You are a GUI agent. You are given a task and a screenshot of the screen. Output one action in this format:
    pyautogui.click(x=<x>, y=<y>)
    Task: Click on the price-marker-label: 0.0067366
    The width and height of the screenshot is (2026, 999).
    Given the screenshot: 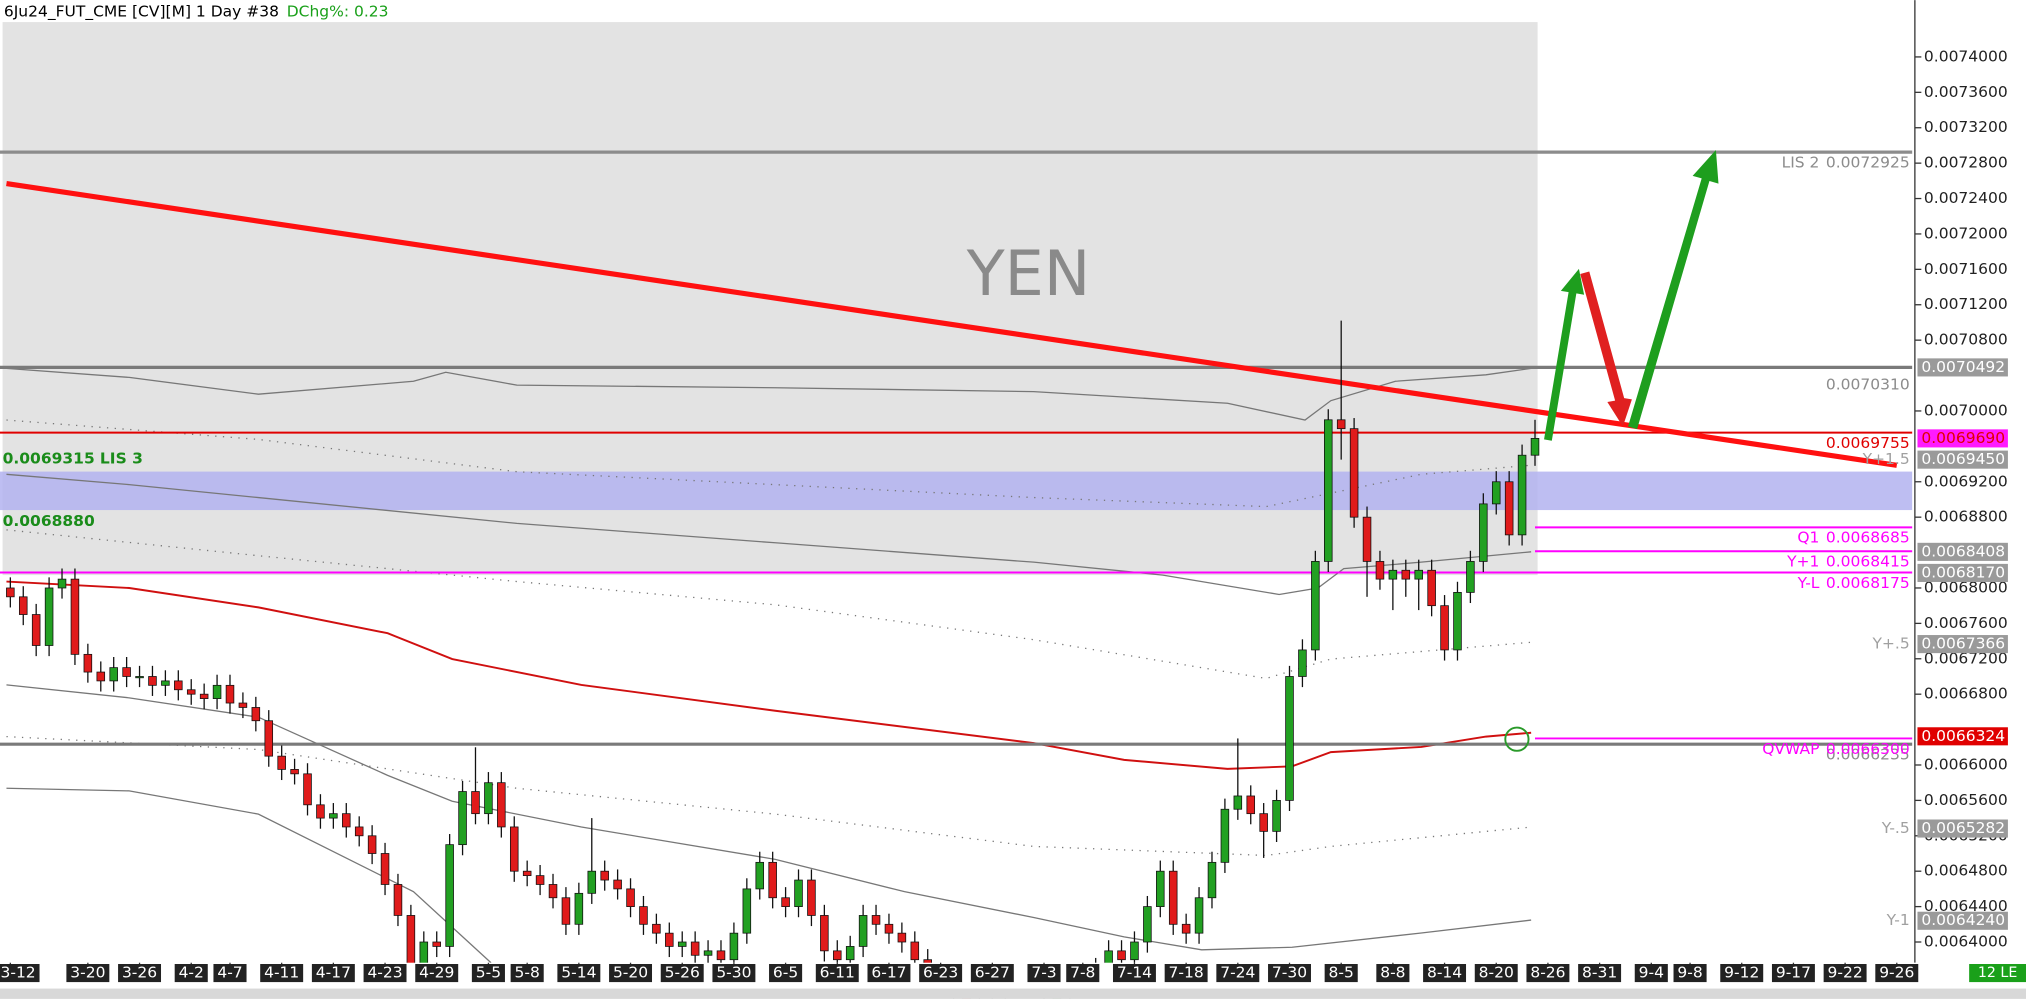 What is the action you would take?
    pyautogui.click(x=1963, y=644)
    